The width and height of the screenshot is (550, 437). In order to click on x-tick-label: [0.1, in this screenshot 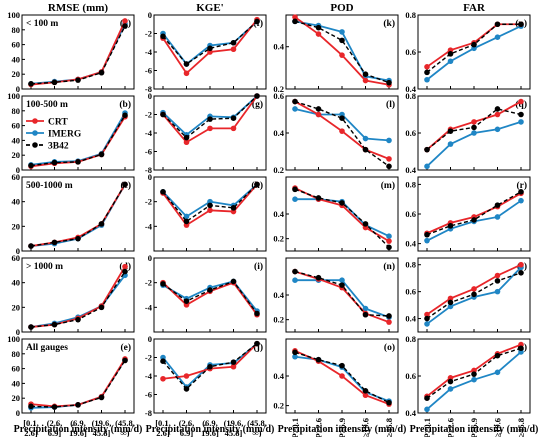, I will do `click(31, 423)`.